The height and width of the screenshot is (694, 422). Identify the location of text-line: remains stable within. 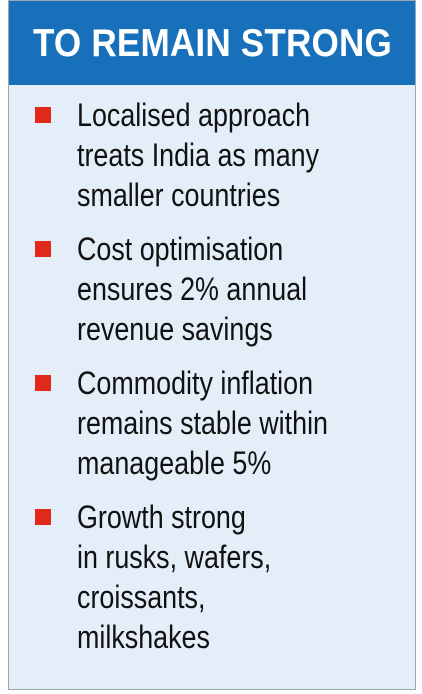
(202, 423).